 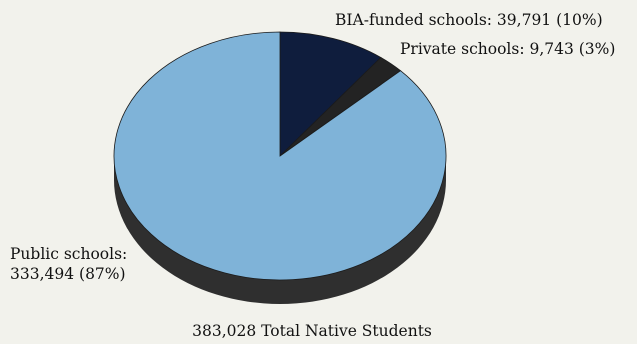 What do you see at coordinates (68, 274) in the screenshot?
I see `slice-label-public-line2: 333,494 (87%)` at bounding box center [68, 274].